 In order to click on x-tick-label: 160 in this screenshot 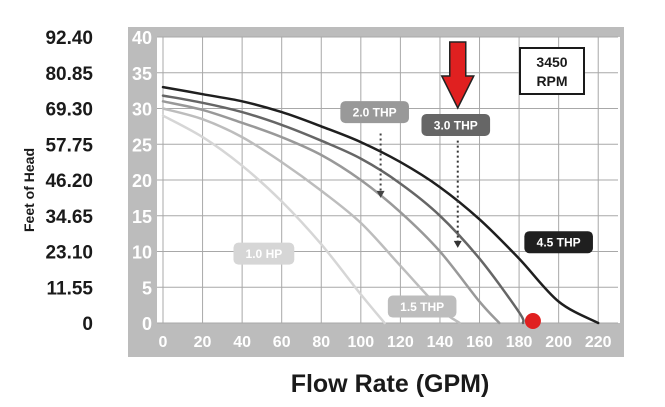, I will do `click(479, 342)`.